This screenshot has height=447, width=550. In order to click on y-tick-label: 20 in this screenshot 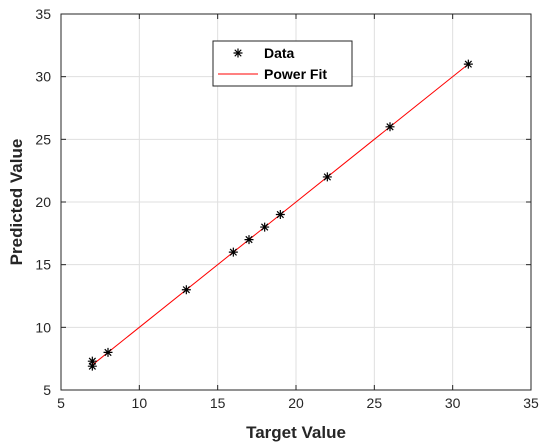, I will do `click(43, 202)`.